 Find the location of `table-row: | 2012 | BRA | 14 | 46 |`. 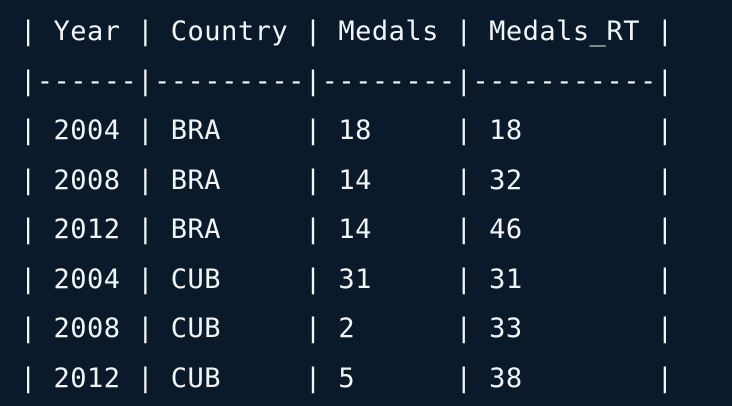

table-row: | 2012 | BRA | 14 | 46 | is located at coordinates (347, 229).